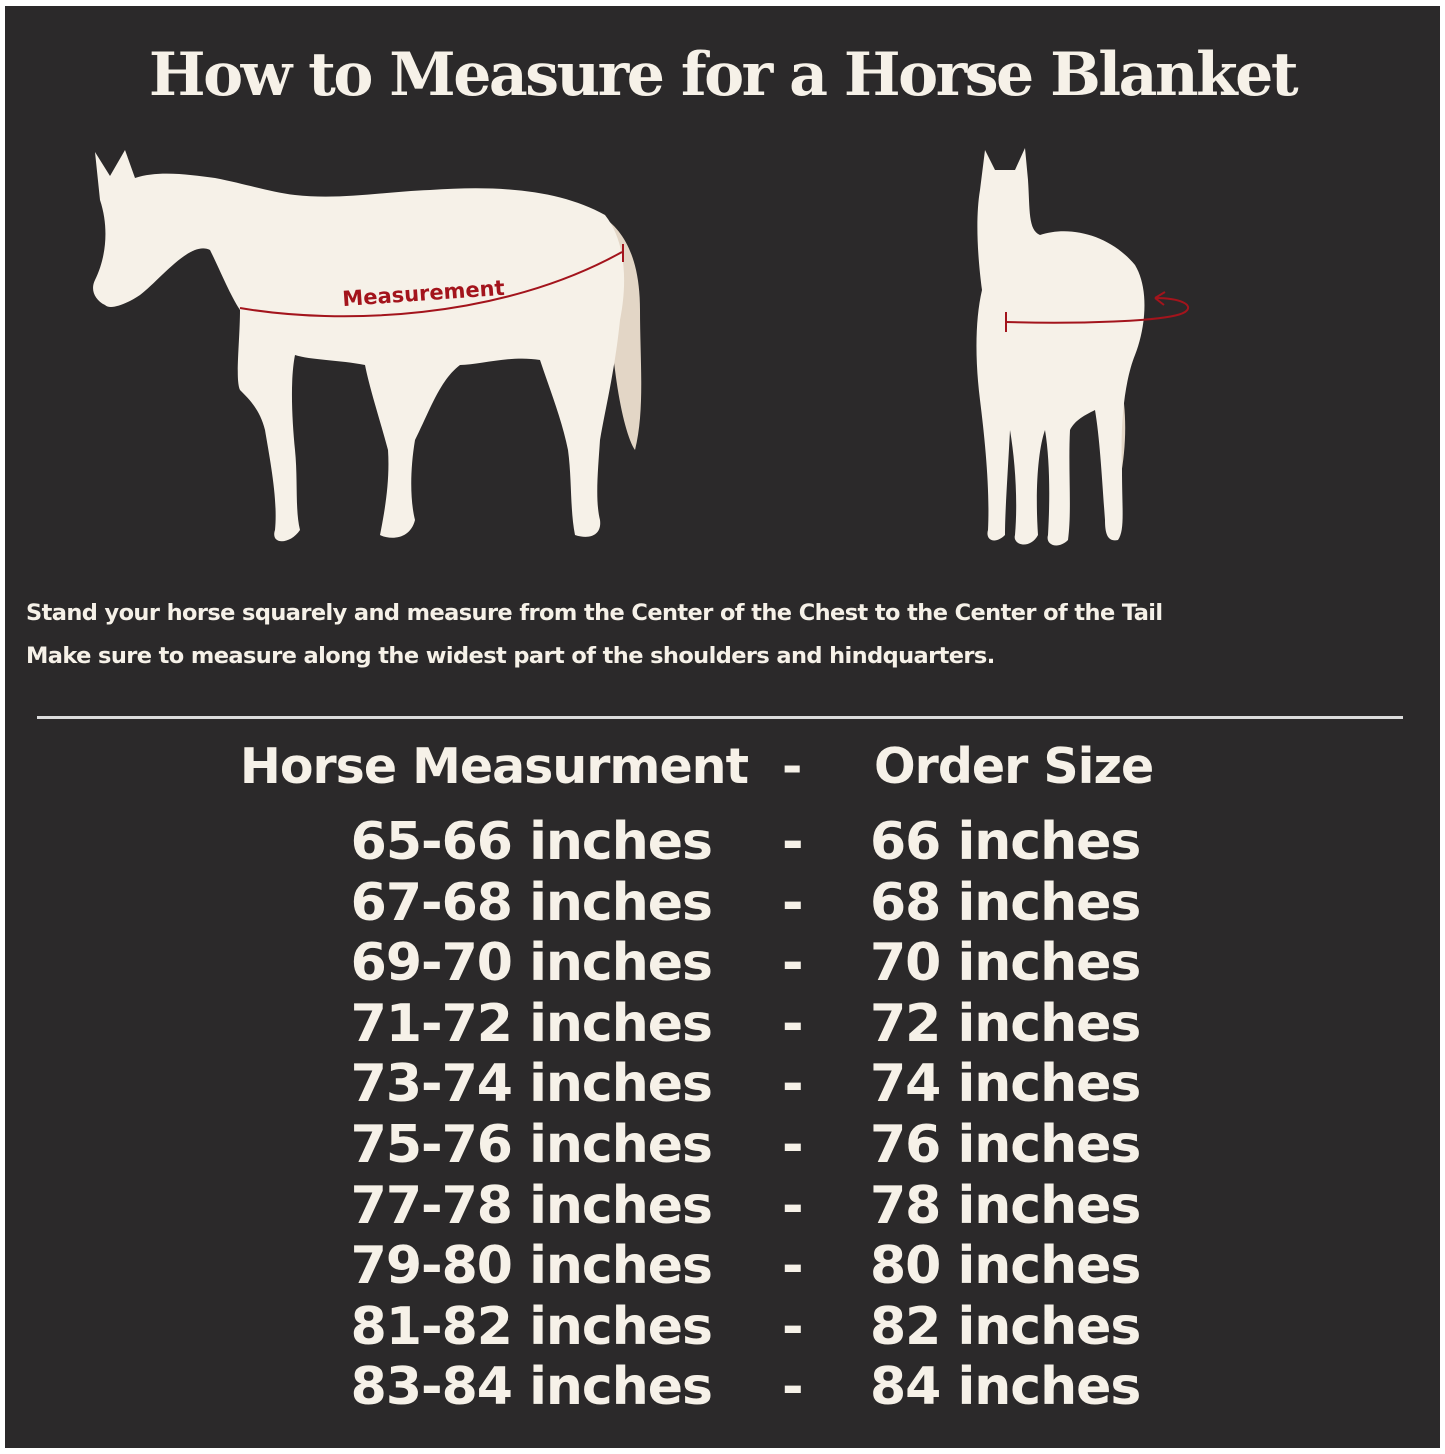  What do you see at coordinates (1097, 307) in the screenshot?
I see `measurement-arrow-icon` at bounding box center [1097, 307].